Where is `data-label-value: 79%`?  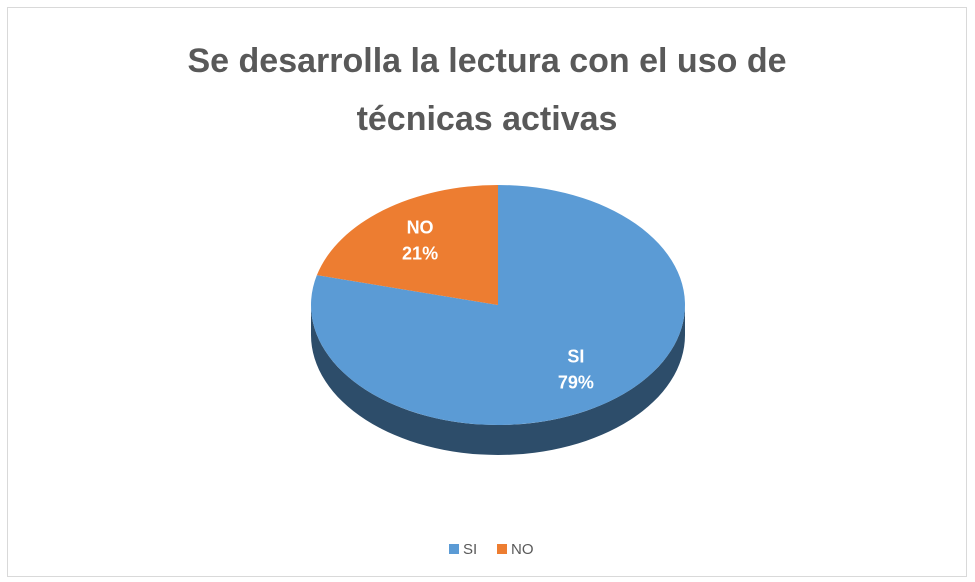 data-label-value: 79% is located at coordinates (576, 382).